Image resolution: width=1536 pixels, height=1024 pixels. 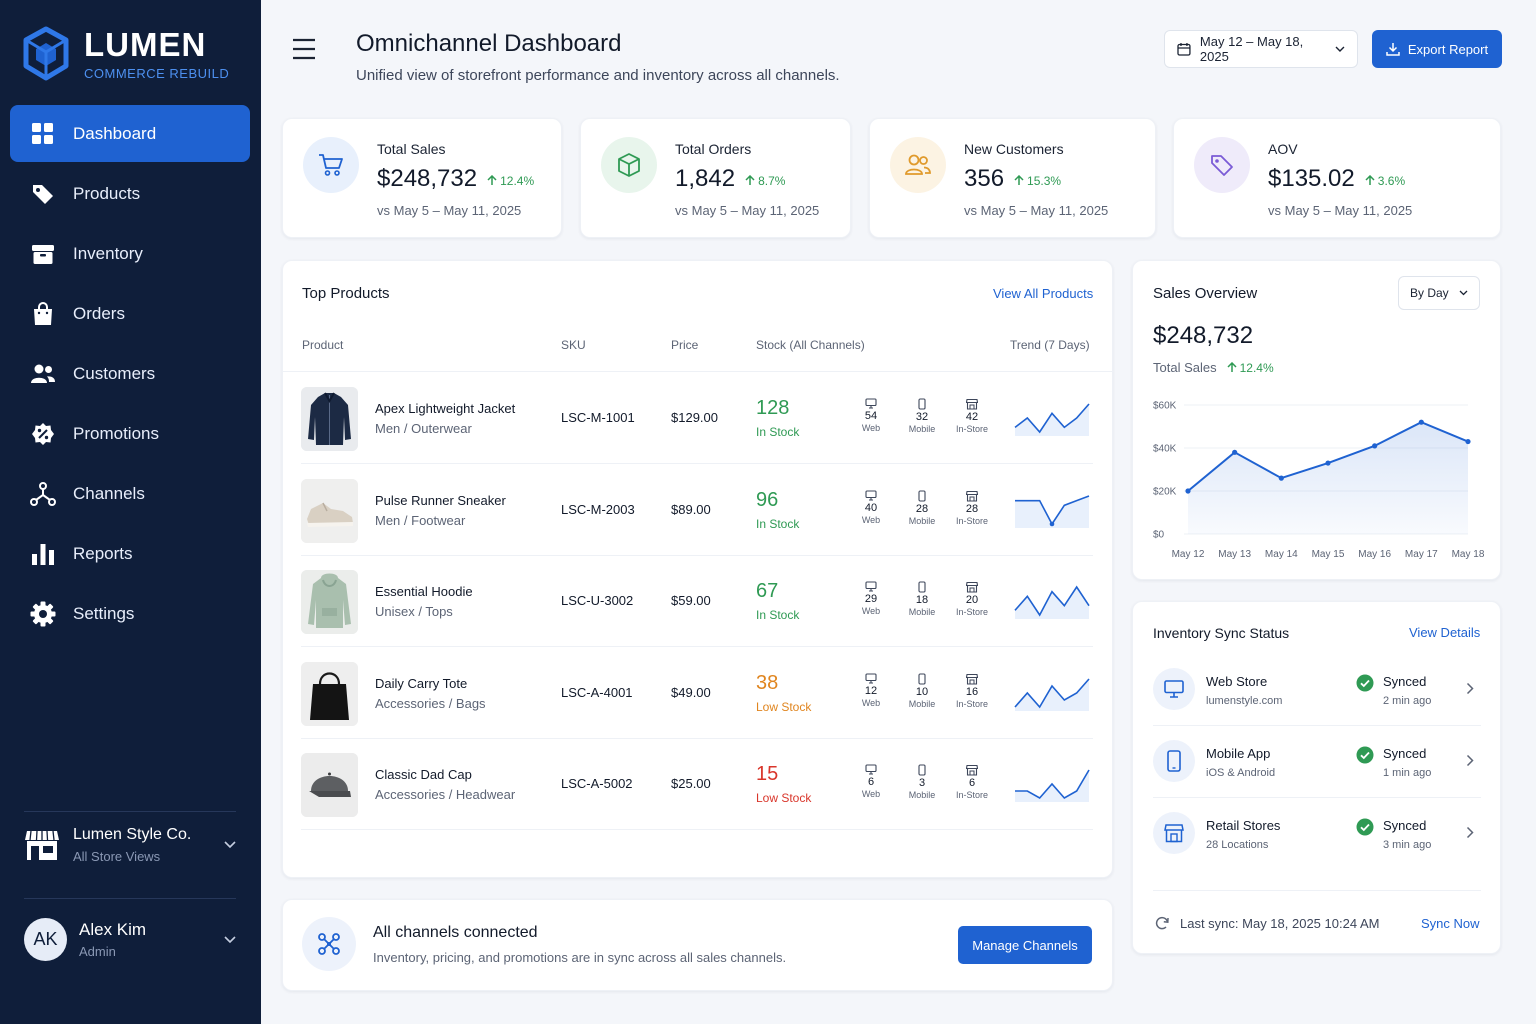 I want to click on product-price: $49.00, so click(x=691, y=692).